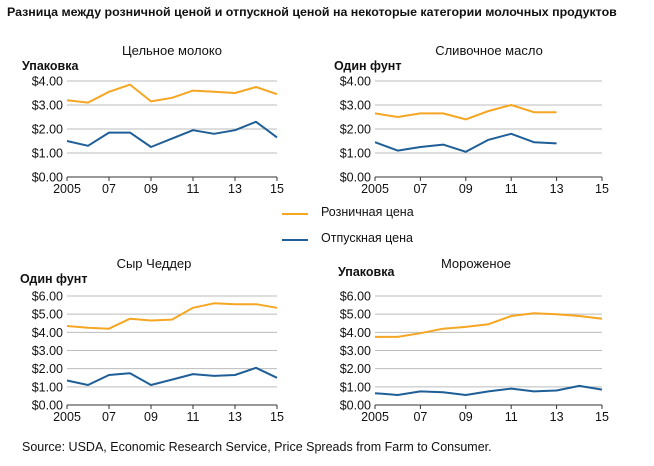  Describe the element at coordinates (295, 240) in the screenshot. I see `wholesale-swatch` at that location.